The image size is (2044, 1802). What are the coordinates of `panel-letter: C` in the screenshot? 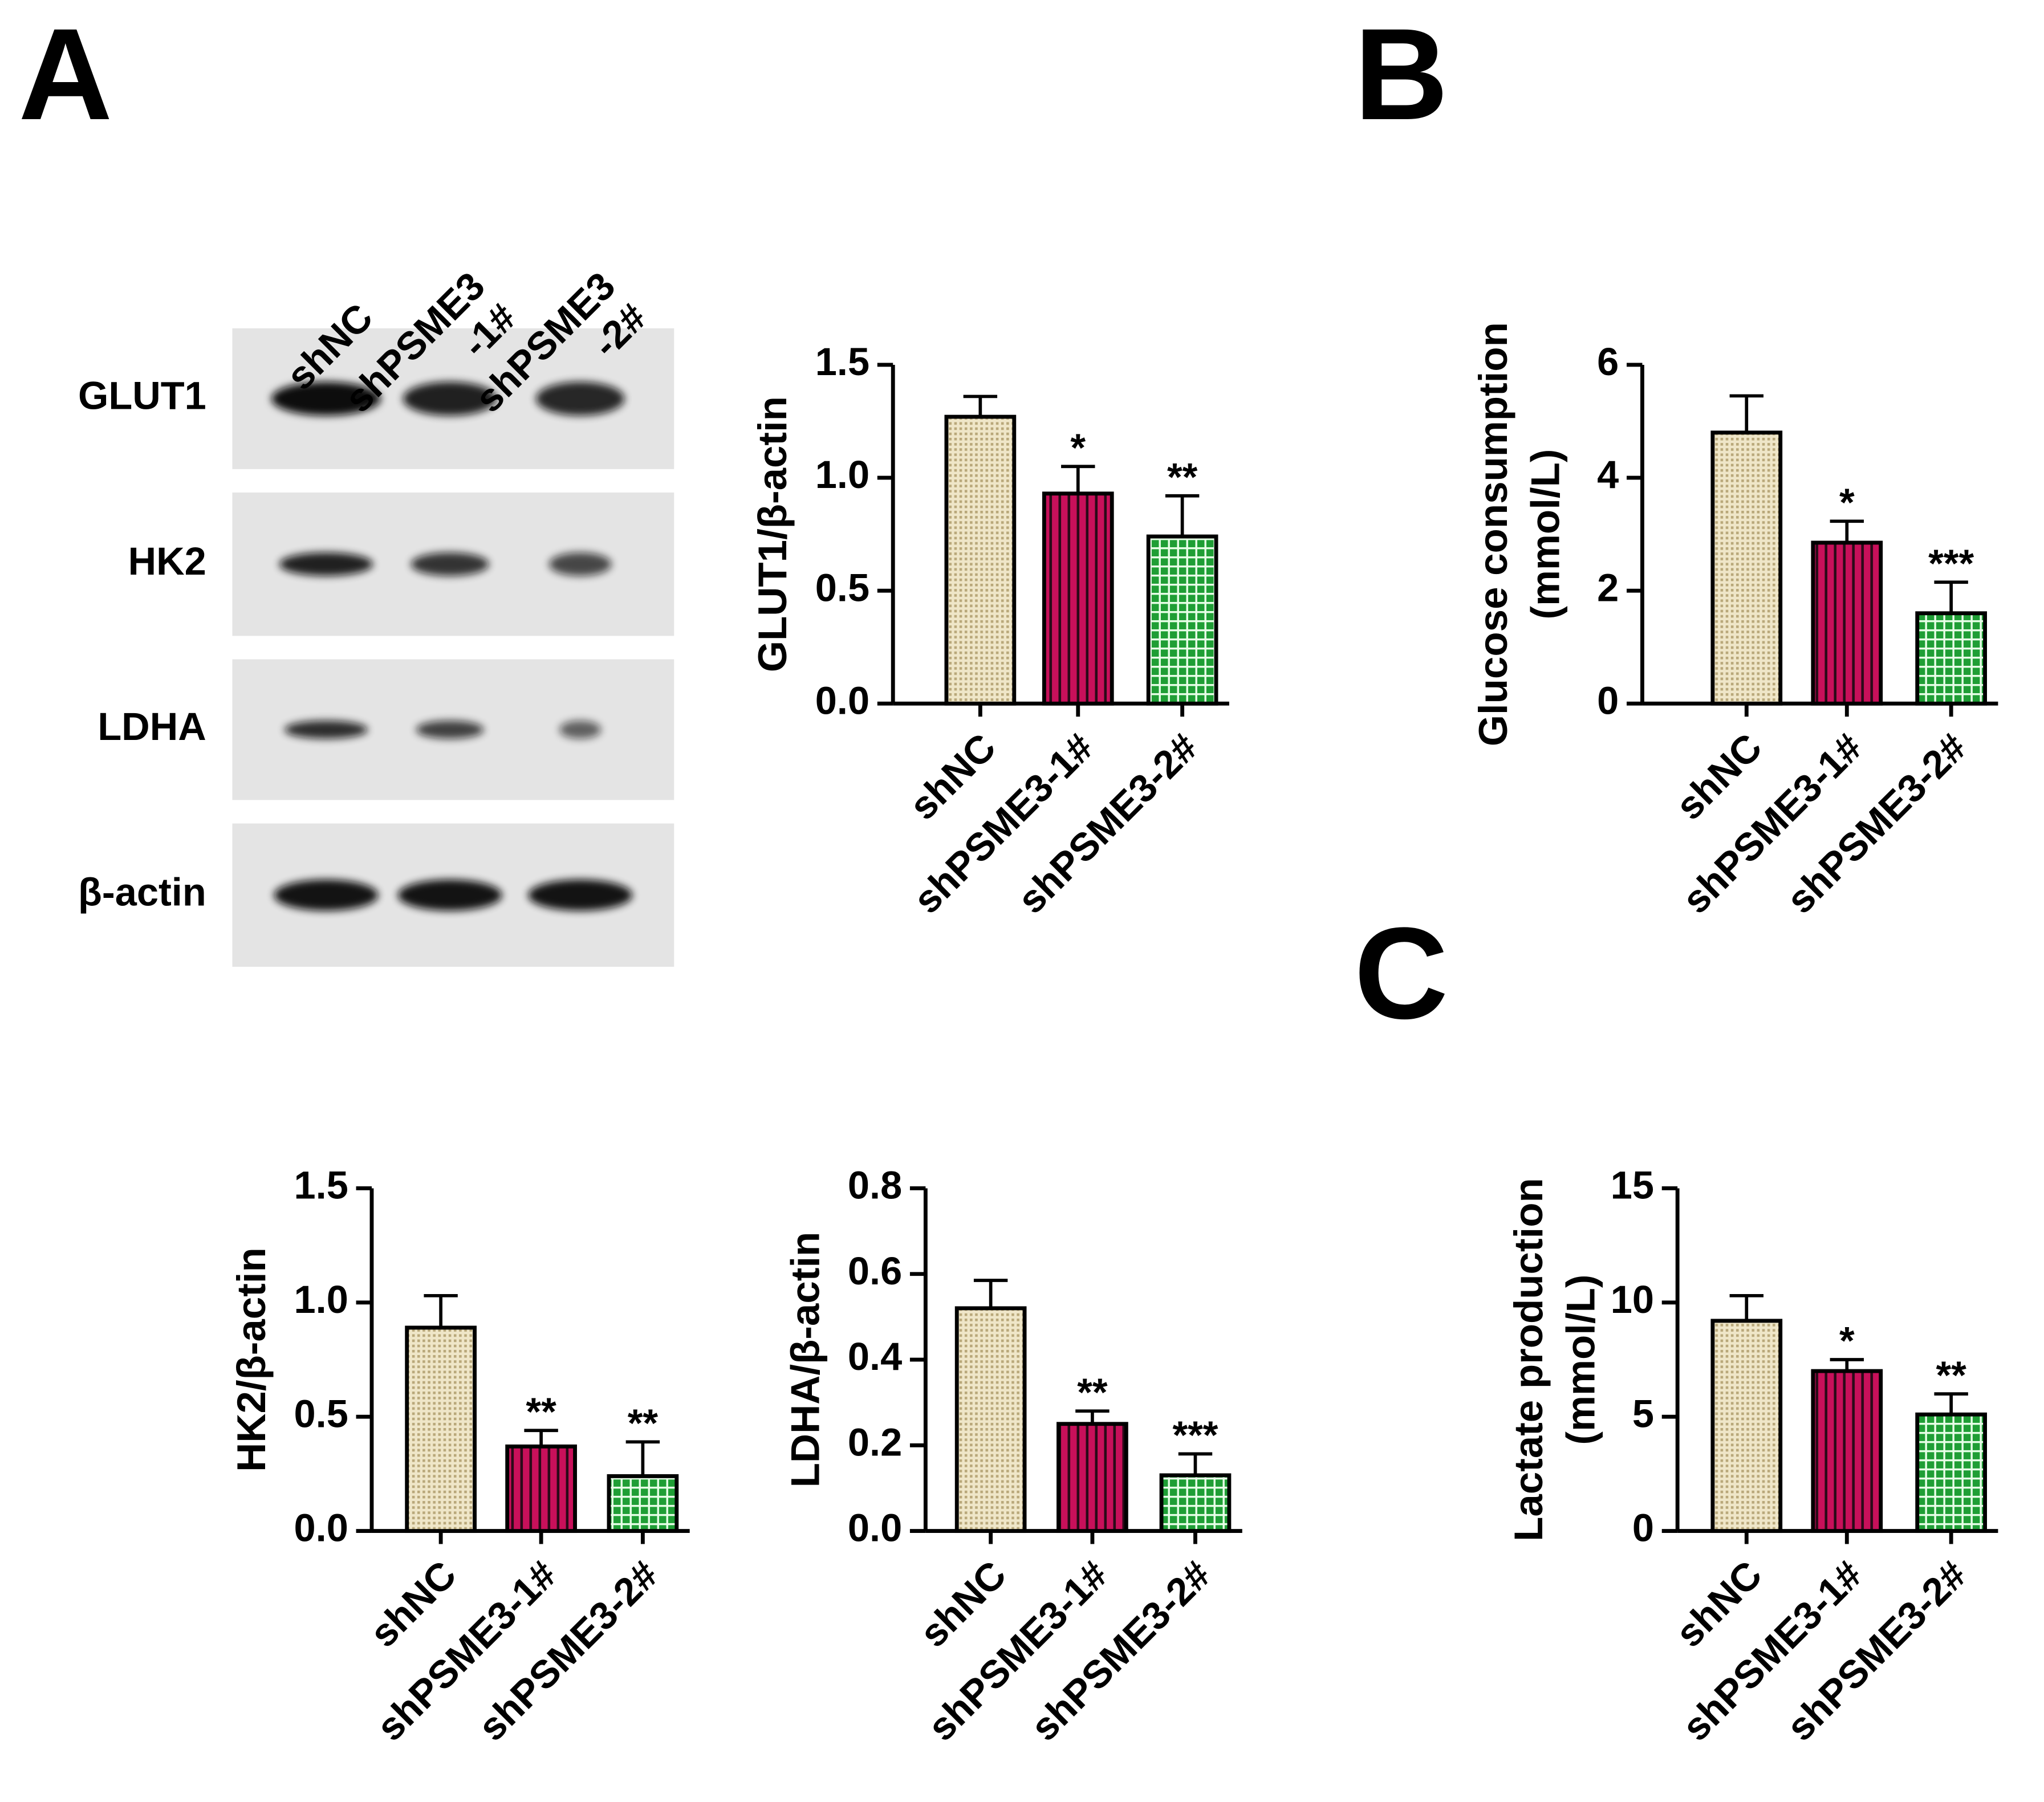 It's located at (1401, 973).